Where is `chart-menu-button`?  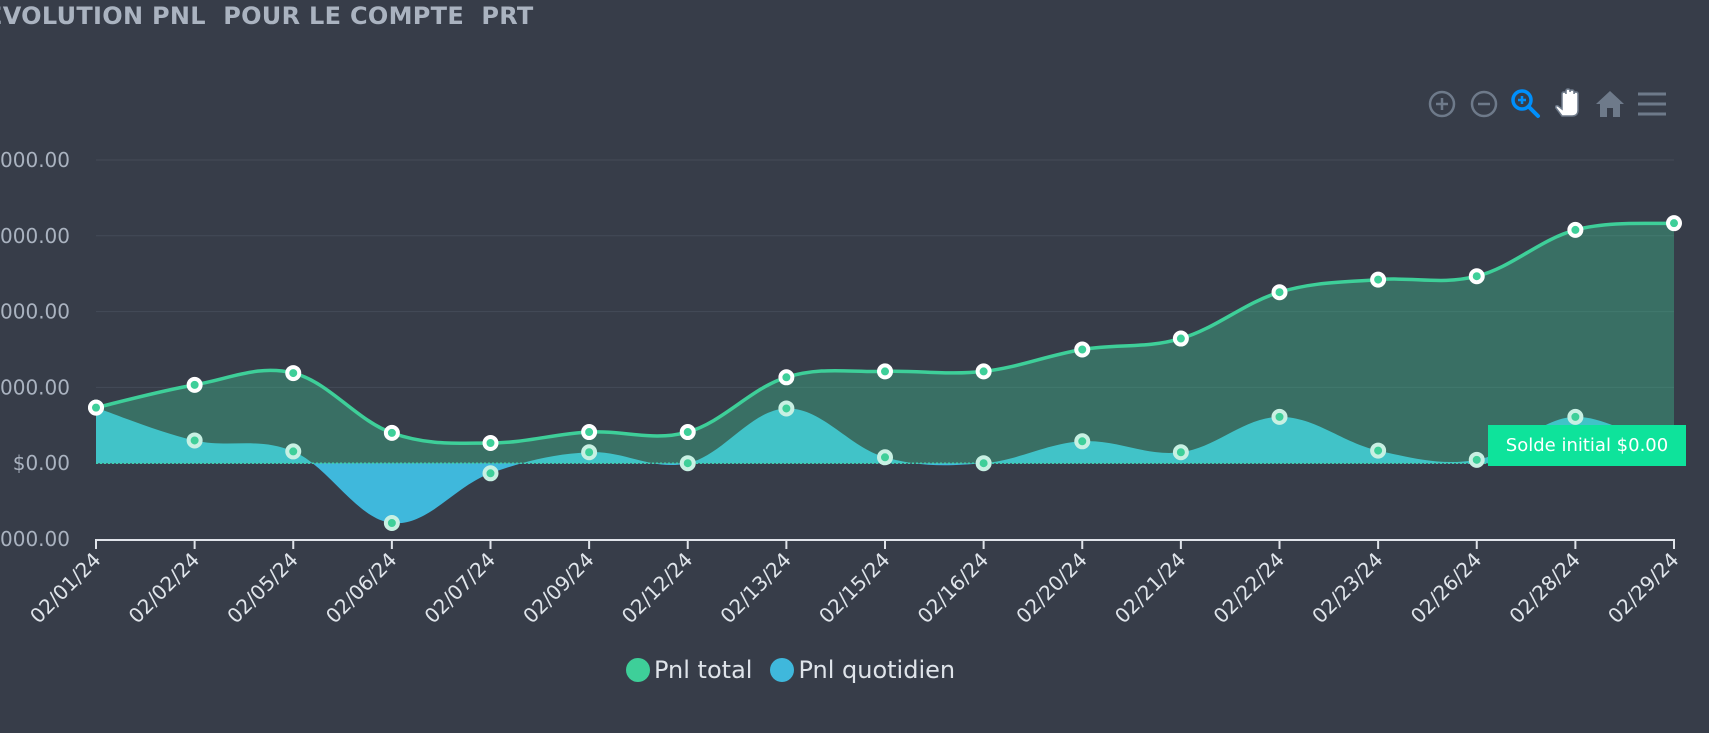
chart-menu-button is located at coordinates (1652, 104).